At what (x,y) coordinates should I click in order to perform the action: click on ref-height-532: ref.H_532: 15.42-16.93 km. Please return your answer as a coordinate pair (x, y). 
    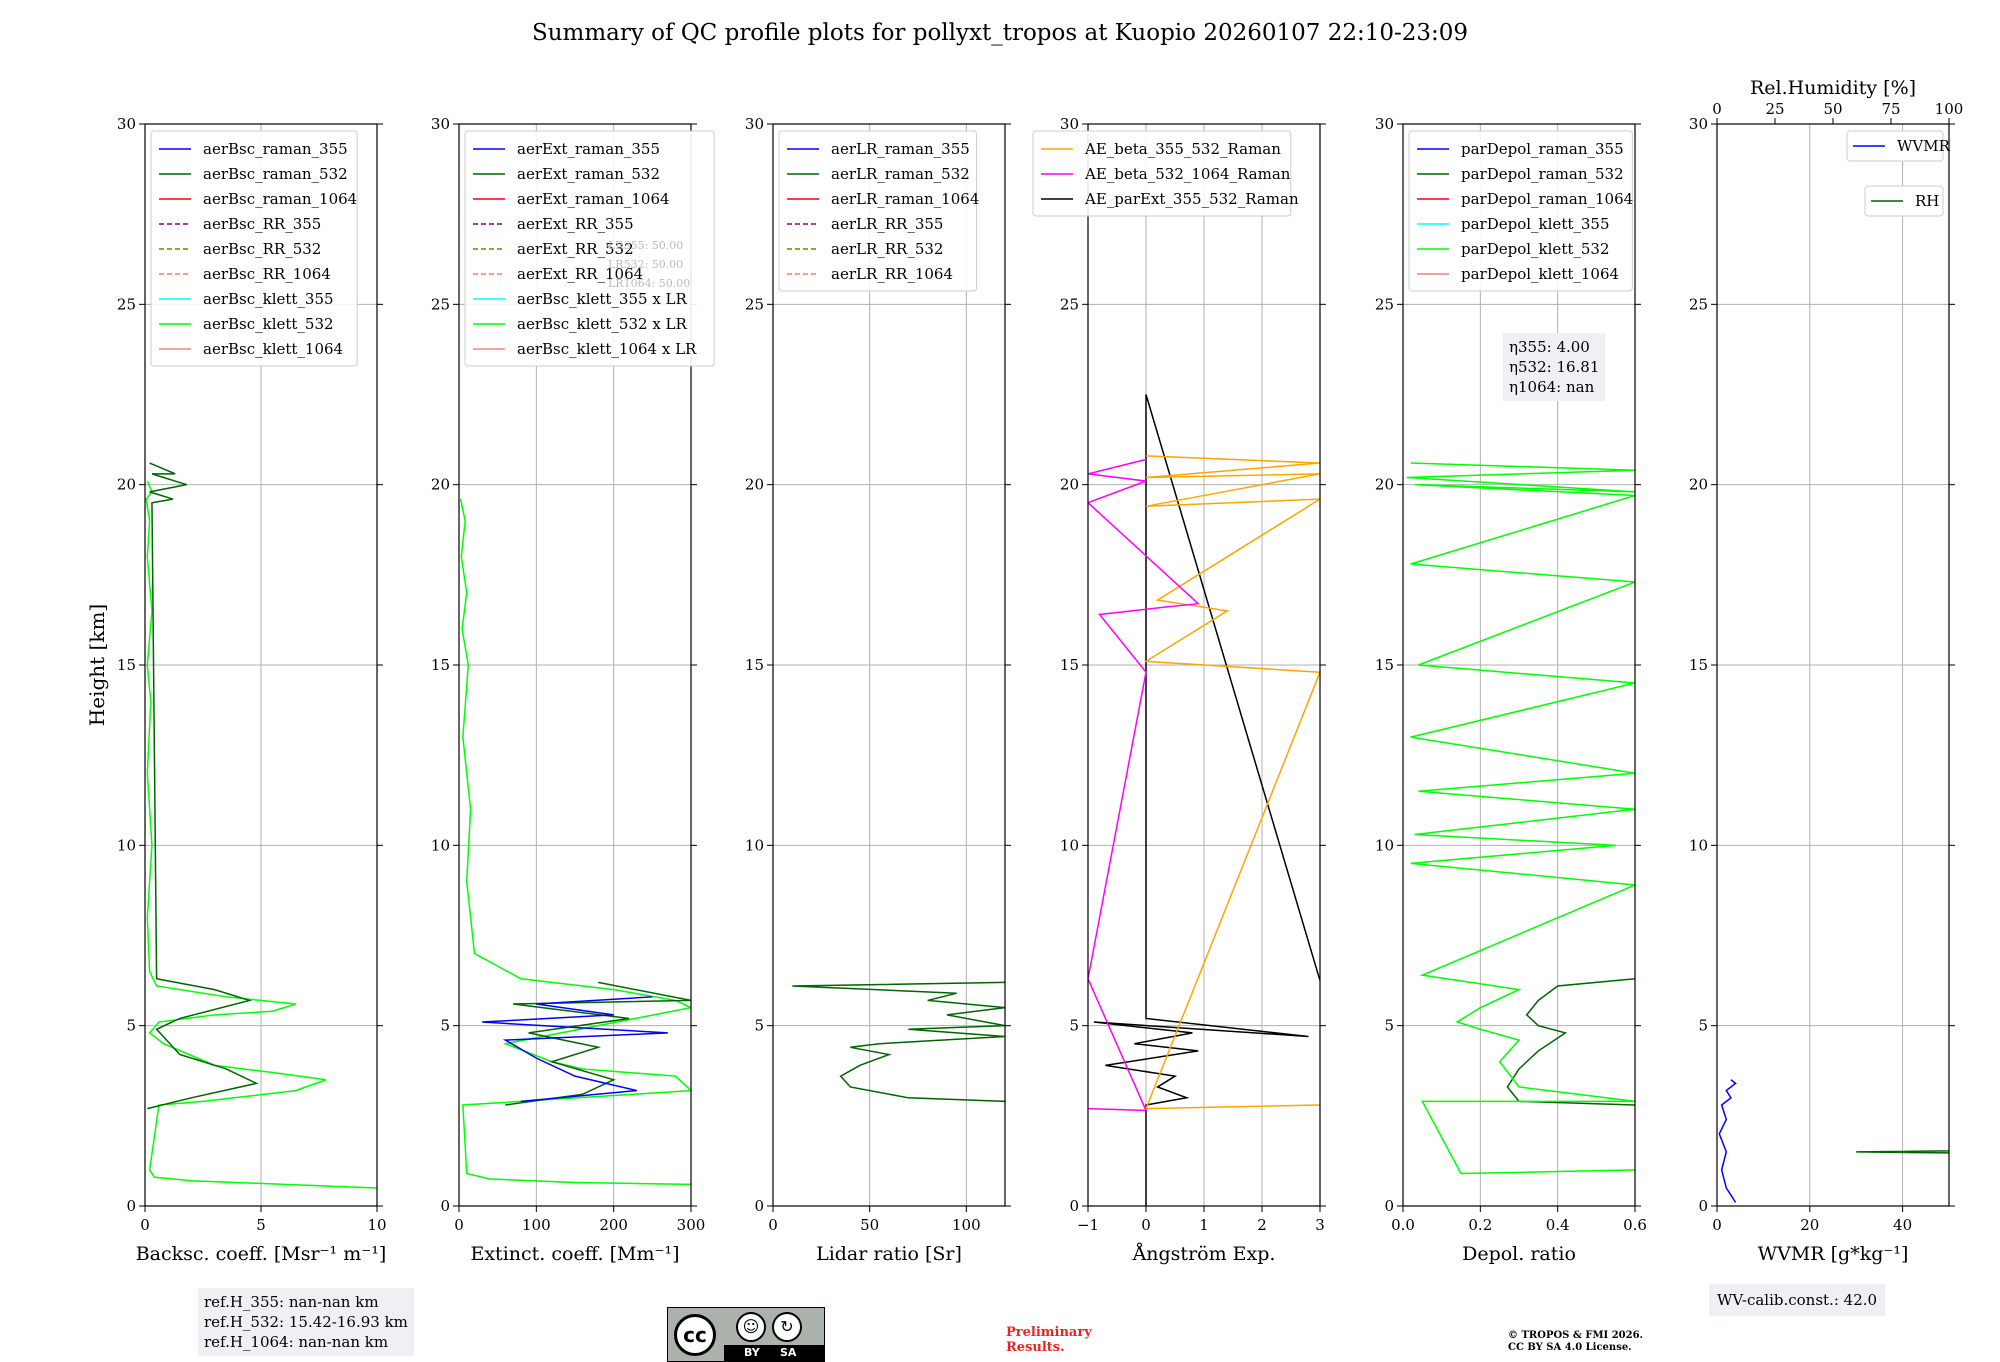
    Looking at the image, I should click on (306, 1322).